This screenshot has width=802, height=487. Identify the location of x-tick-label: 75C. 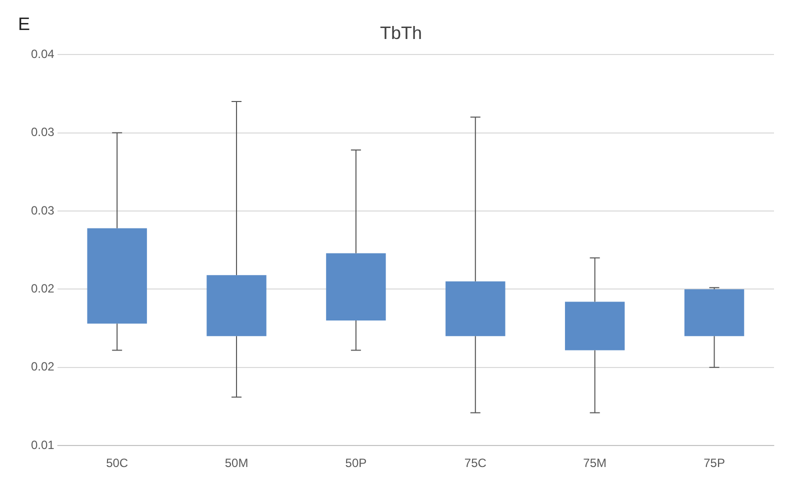
(475, 463).